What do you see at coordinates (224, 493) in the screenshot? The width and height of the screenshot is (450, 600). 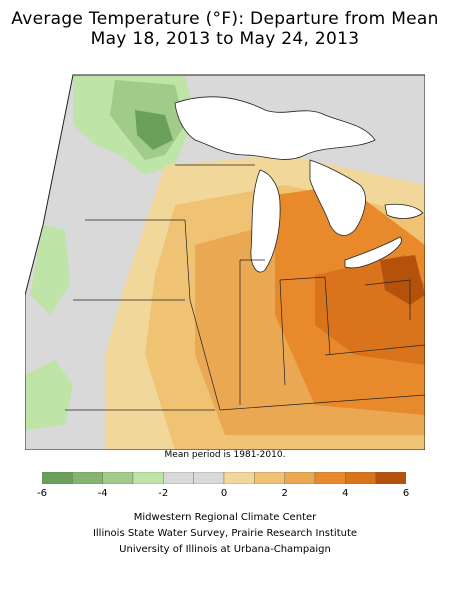 I see `legend-tick-label: 0` at bounding box center [224, 493].